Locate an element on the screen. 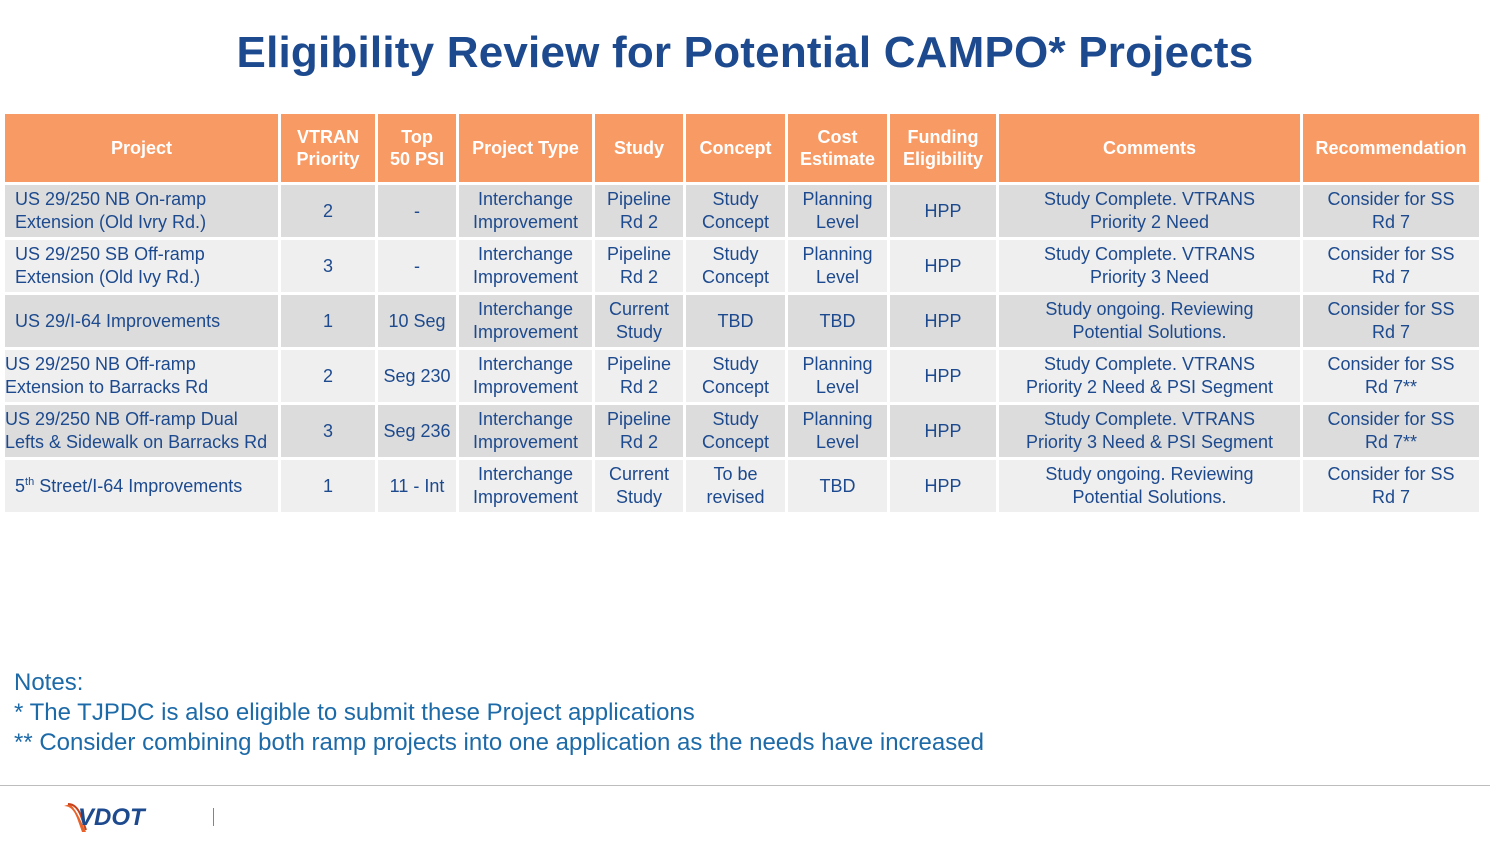  vdot-swoosh-logo-icon: VDOT is located at coordinates (105, 817).